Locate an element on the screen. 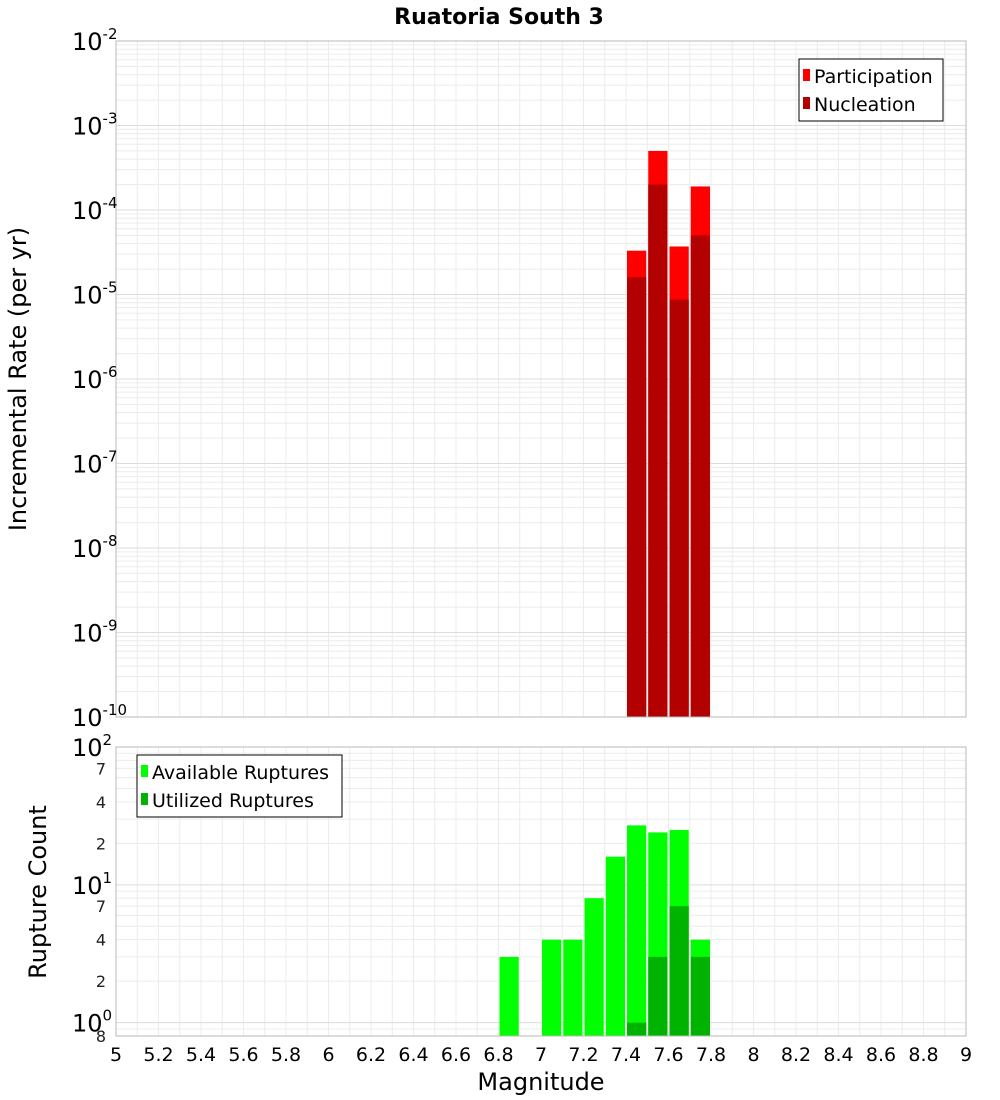 This screenshot has width=1000, height=1100. y-tick-label: 10² is located at coordinates (92, 746).